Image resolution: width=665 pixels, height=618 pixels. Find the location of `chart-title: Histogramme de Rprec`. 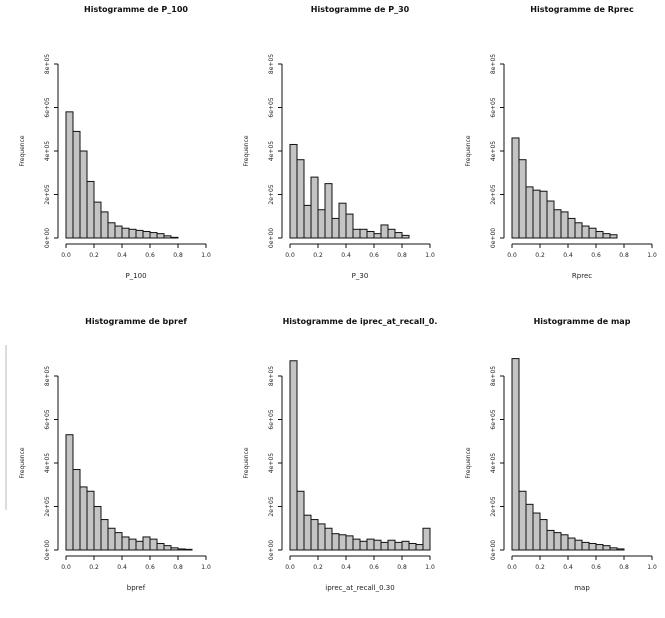

chart-title: Histogramme de Rprec is located at coordinates (582, 9).